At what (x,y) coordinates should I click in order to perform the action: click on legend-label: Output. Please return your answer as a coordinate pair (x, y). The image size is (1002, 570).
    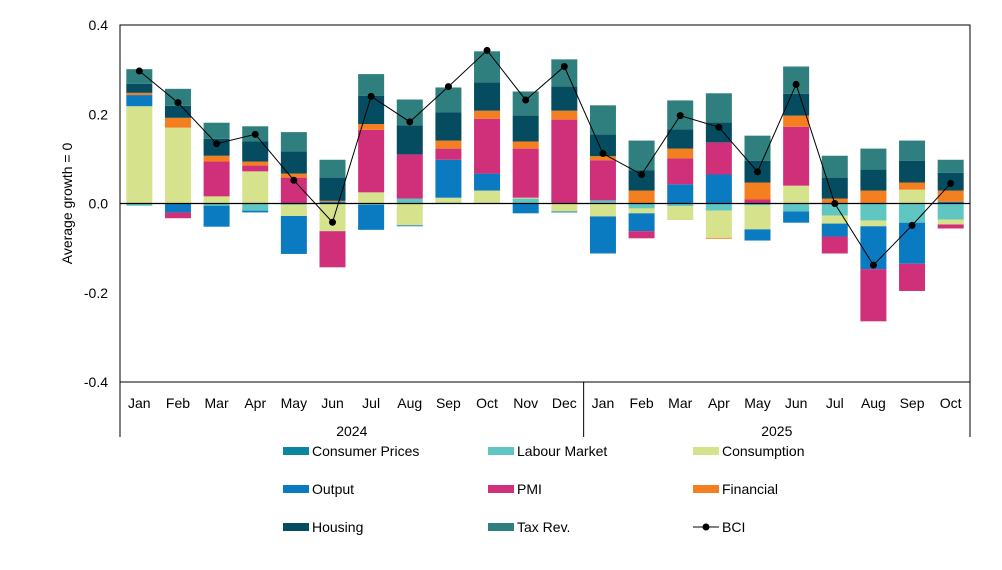
    Looking at the image, I should click on (333, 489).